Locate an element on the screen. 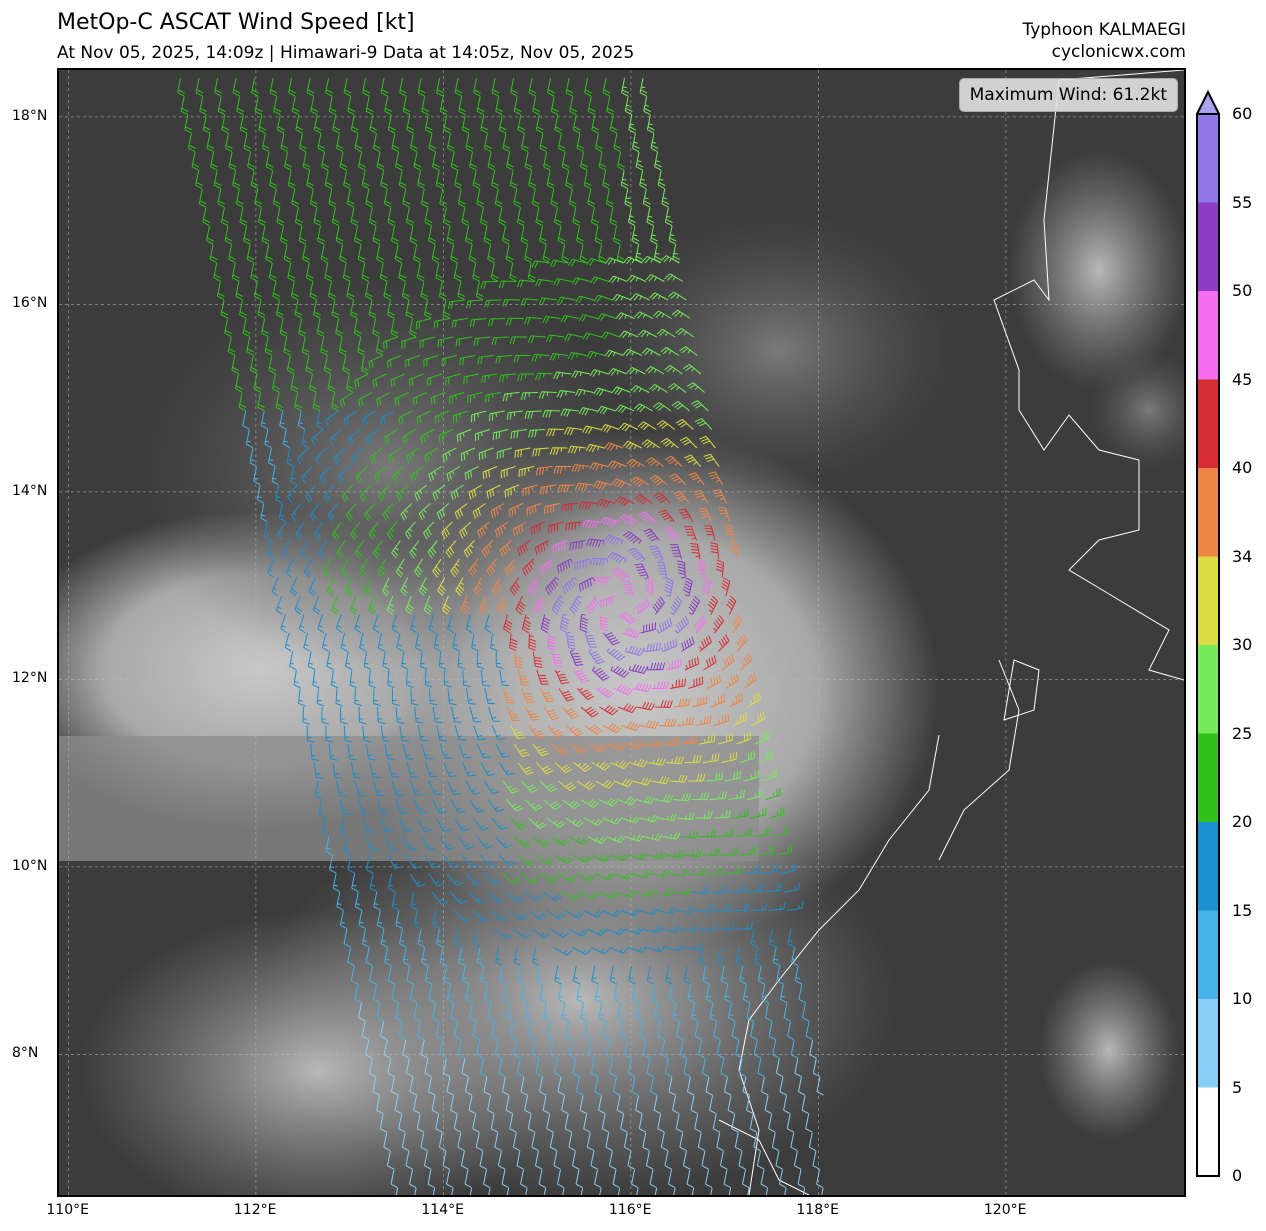 This screenshot has width=1266, height=1231. colorbar-tick-label: 30 is located at coordinates (1242, 644).